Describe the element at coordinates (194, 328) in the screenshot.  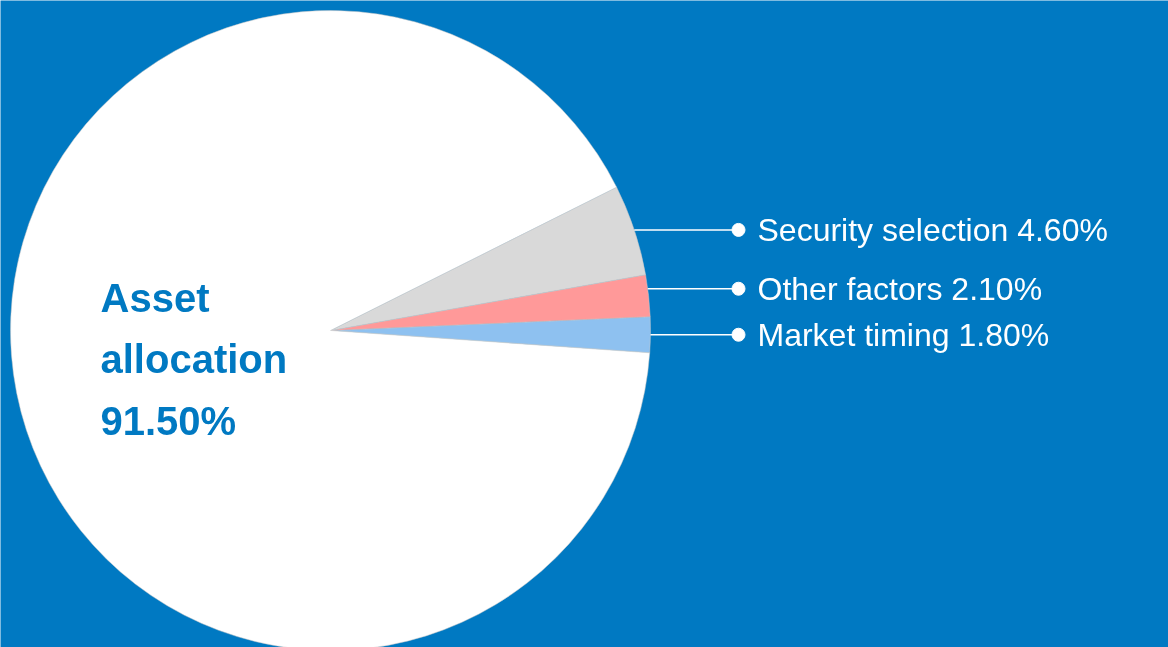
I see `slice-label: Asset allocation` at that location.